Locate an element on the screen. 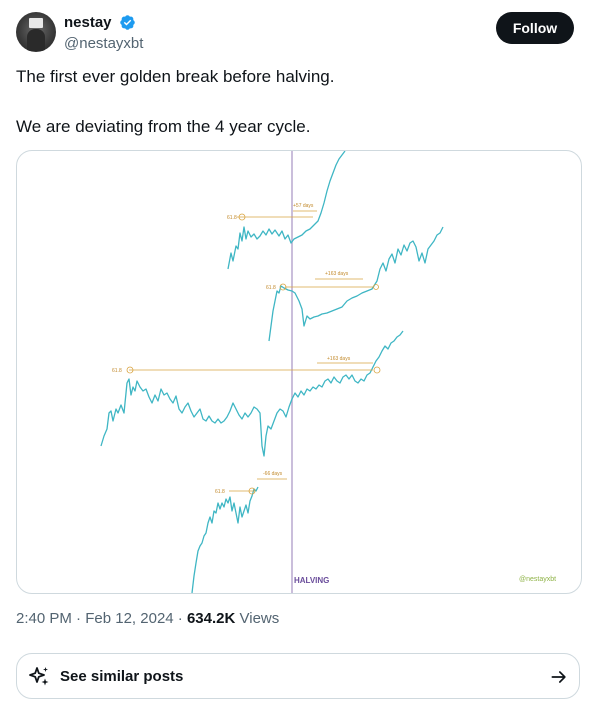 Image resolution: width=598 pixels, height=707 pixels. handle: @nestayxbt is located at coordinates (104, 43).